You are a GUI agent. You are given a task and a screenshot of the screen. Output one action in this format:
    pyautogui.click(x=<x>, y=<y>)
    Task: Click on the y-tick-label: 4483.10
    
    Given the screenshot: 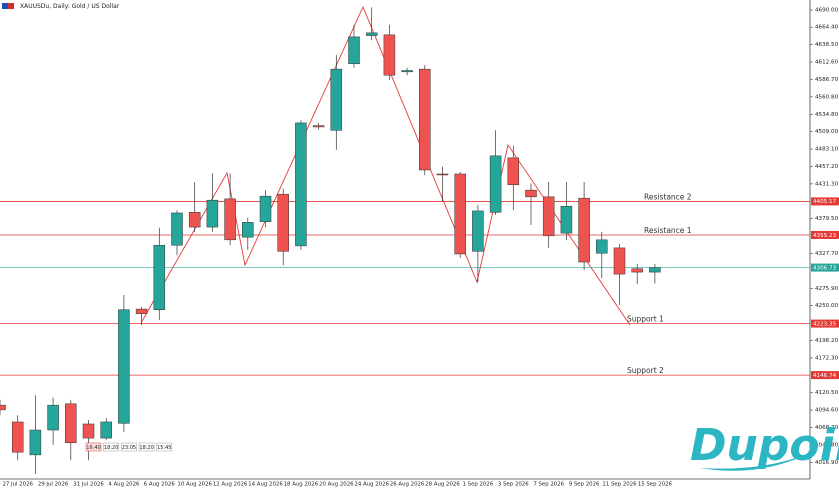 What is the action you would take?
    pyautogui.click(x=827, y=150)
    